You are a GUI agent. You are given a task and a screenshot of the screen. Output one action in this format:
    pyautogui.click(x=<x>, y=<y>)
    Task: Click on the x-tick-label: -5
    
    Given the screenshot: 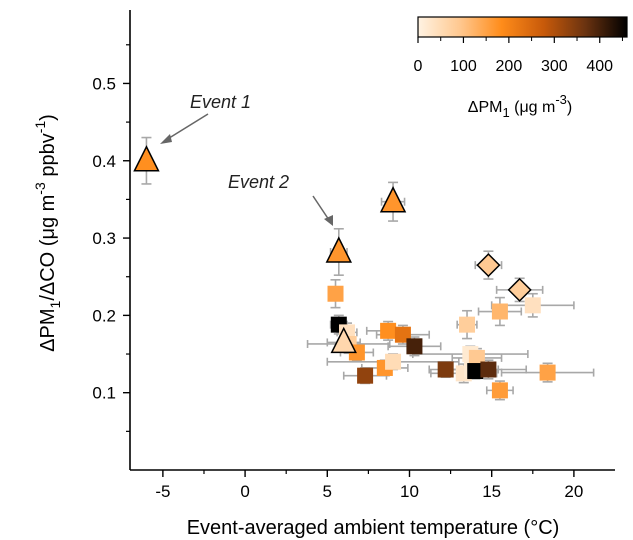 What is the action you would take?
    pyautogui.click(x=162, y=491)
    